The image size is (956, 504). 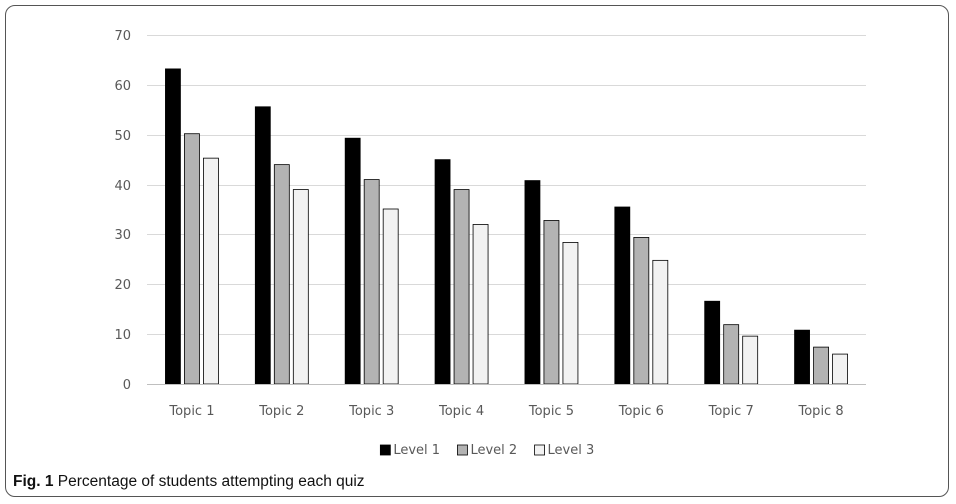 What do you see at coordinates (551, 411) in the screenshot?
I see `x-tick-label: Topic 5` at bounding box center [551, 411].